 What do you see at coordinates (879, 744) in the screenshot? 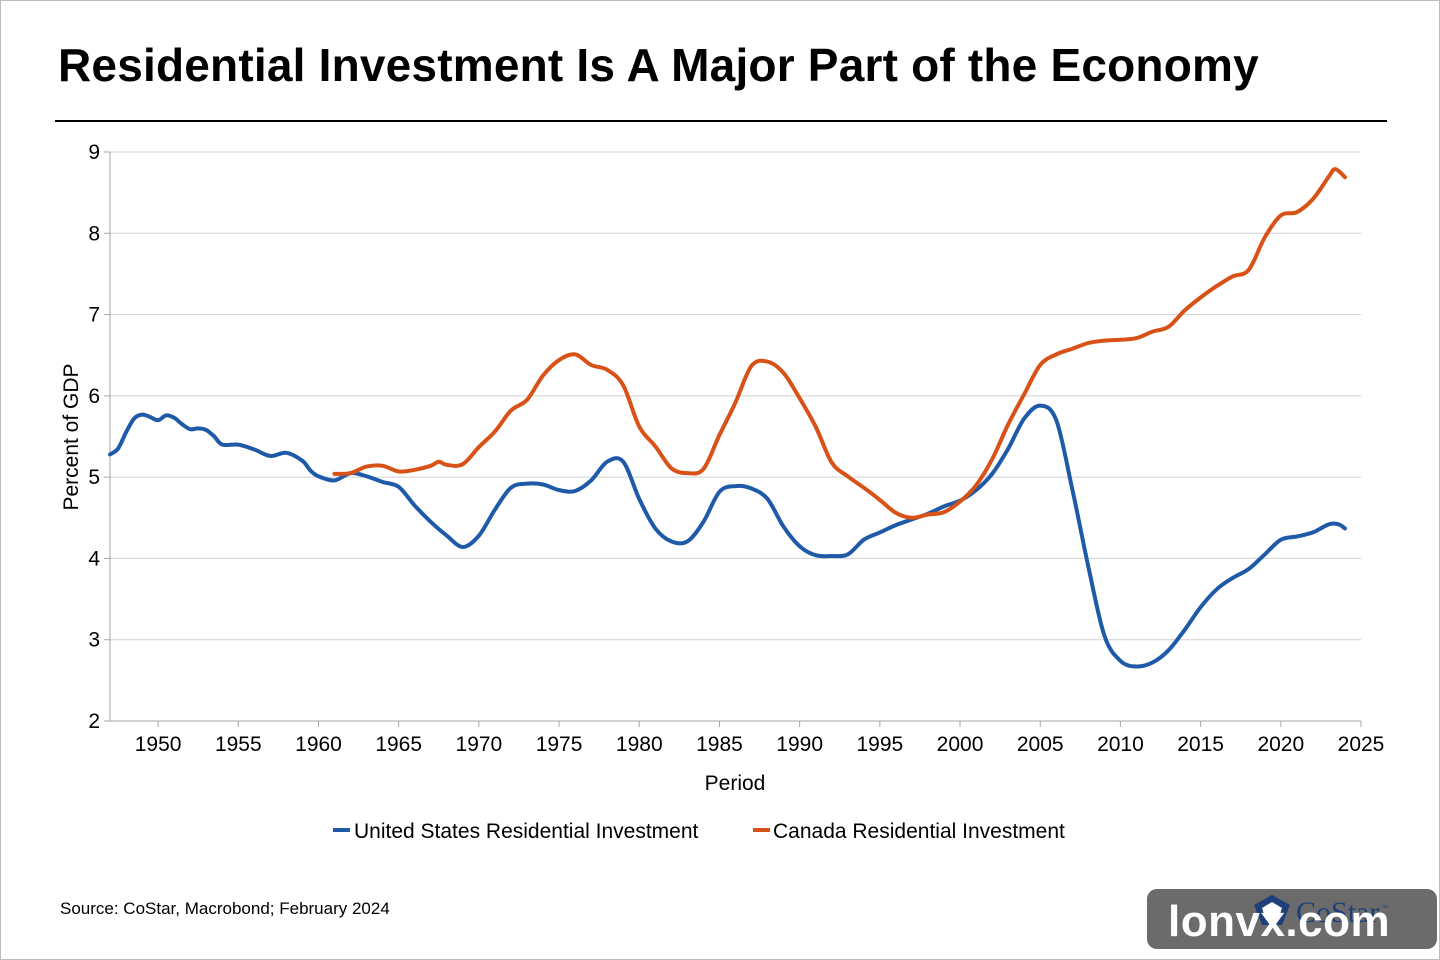
I see `x-tick-label: 1995` at bounding box center [879, 744].